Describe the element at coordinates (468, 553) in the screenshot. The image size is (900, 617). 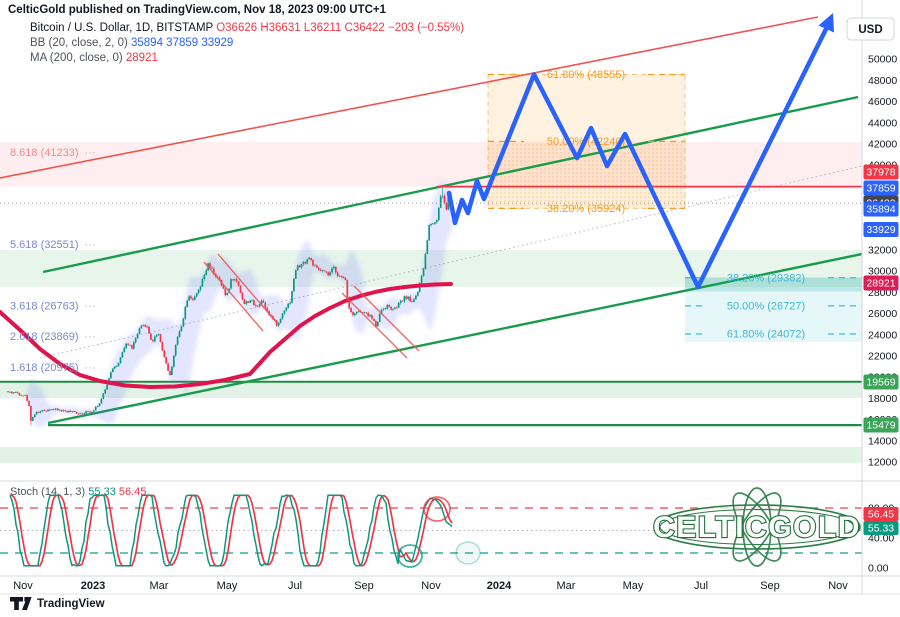
I see `annotation-circle-green-faint` at that location.